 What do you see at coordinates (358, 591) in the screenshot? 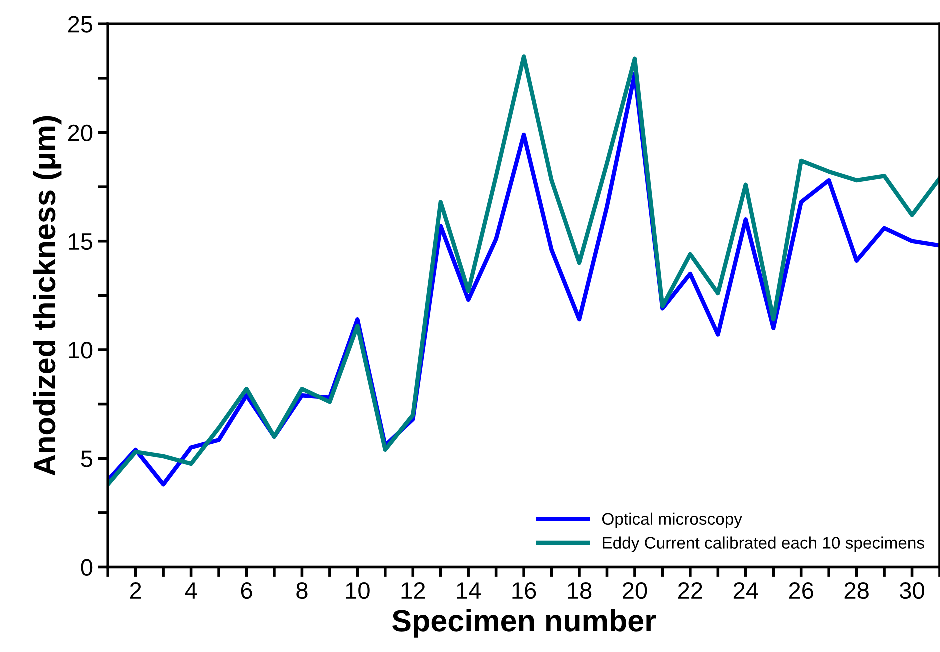
I see `x-tick-label: 10` at bounding box center [358, 591].